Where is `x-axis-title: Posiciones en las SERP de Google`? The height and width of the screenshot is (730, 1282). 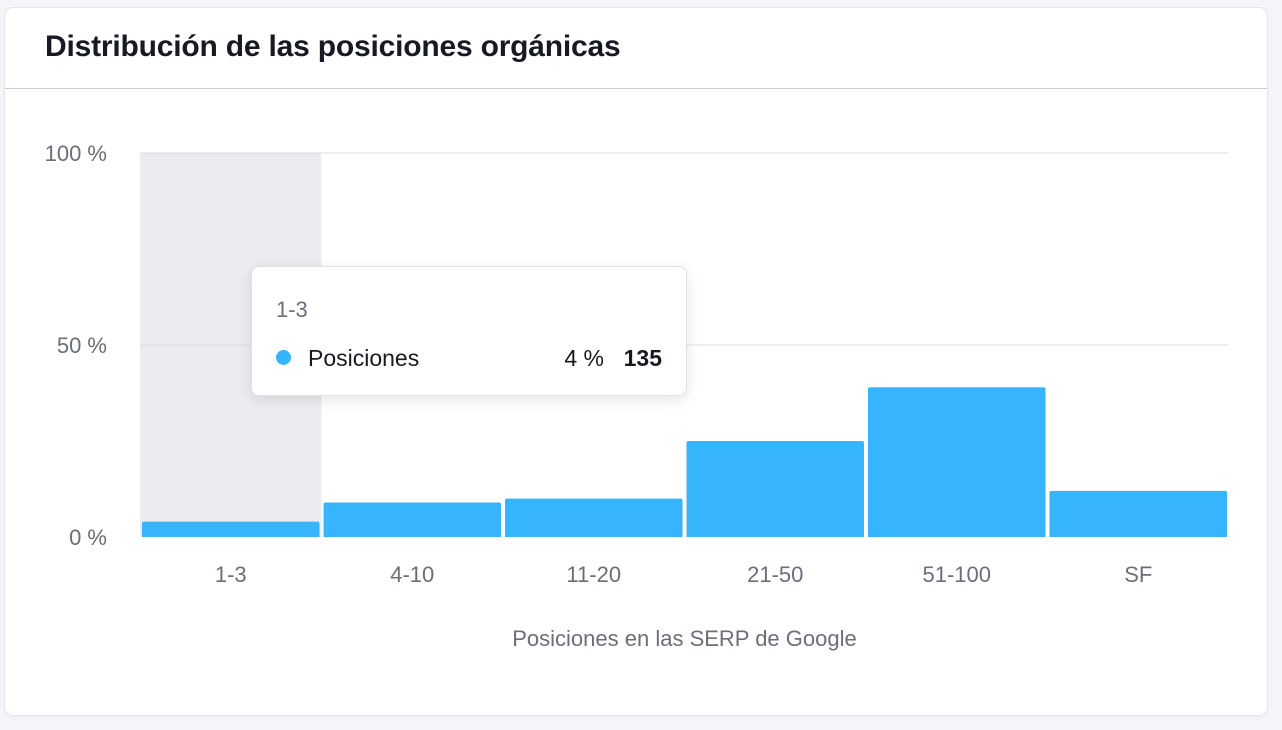
x-axis-title: Posiciones en las SERP de Google is located at coordinates (684, 638).